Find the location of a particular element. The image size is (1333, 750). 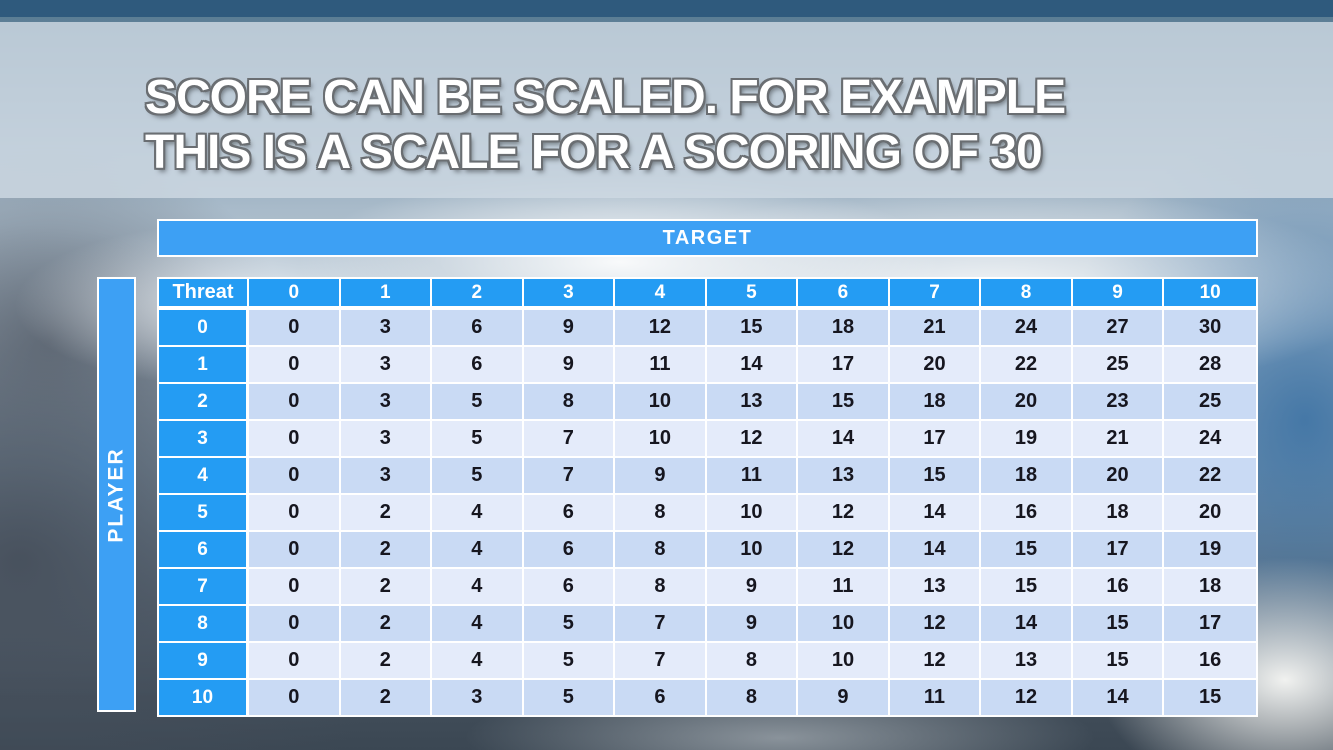

table-row: 7 0 2 4 6 8 9 11 13 15 16 18 is located at coordinates (707, 587).